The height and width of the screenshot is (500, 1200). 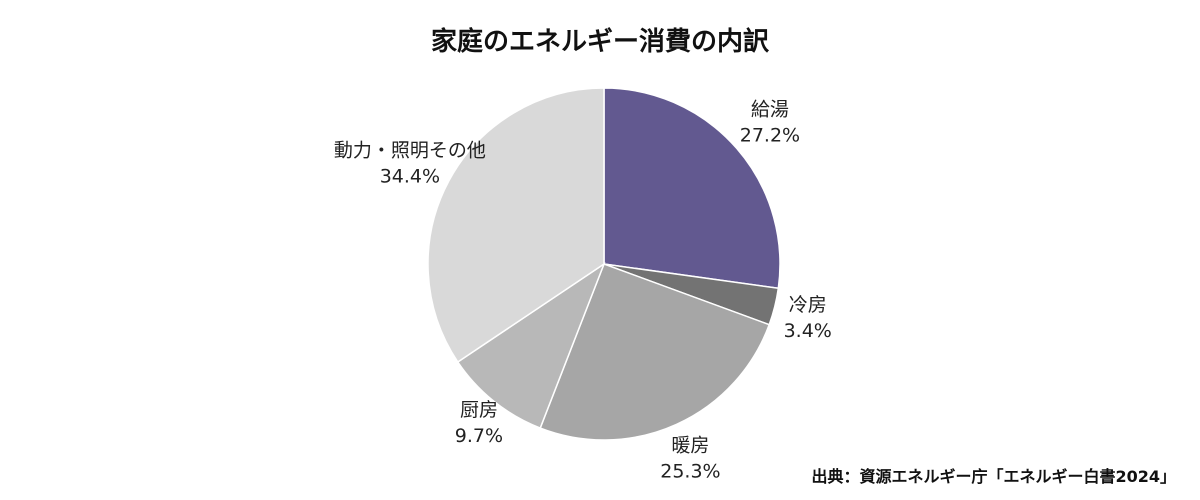 What do you see at coordinates (410, 176) in the screenshot?
I see `slice-value-doryoku: 34.4%` at bounding box center [410, 176].